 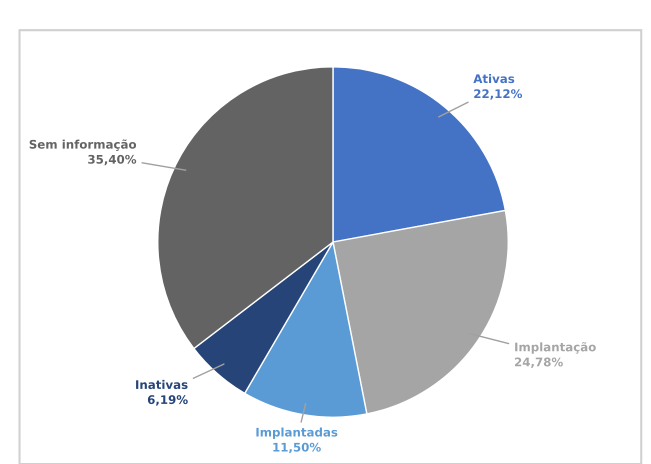 What do you see at coordinates (555, 348) in the screenshot?
I see `slice-label: Implantação` at bounding box center [555, 348].